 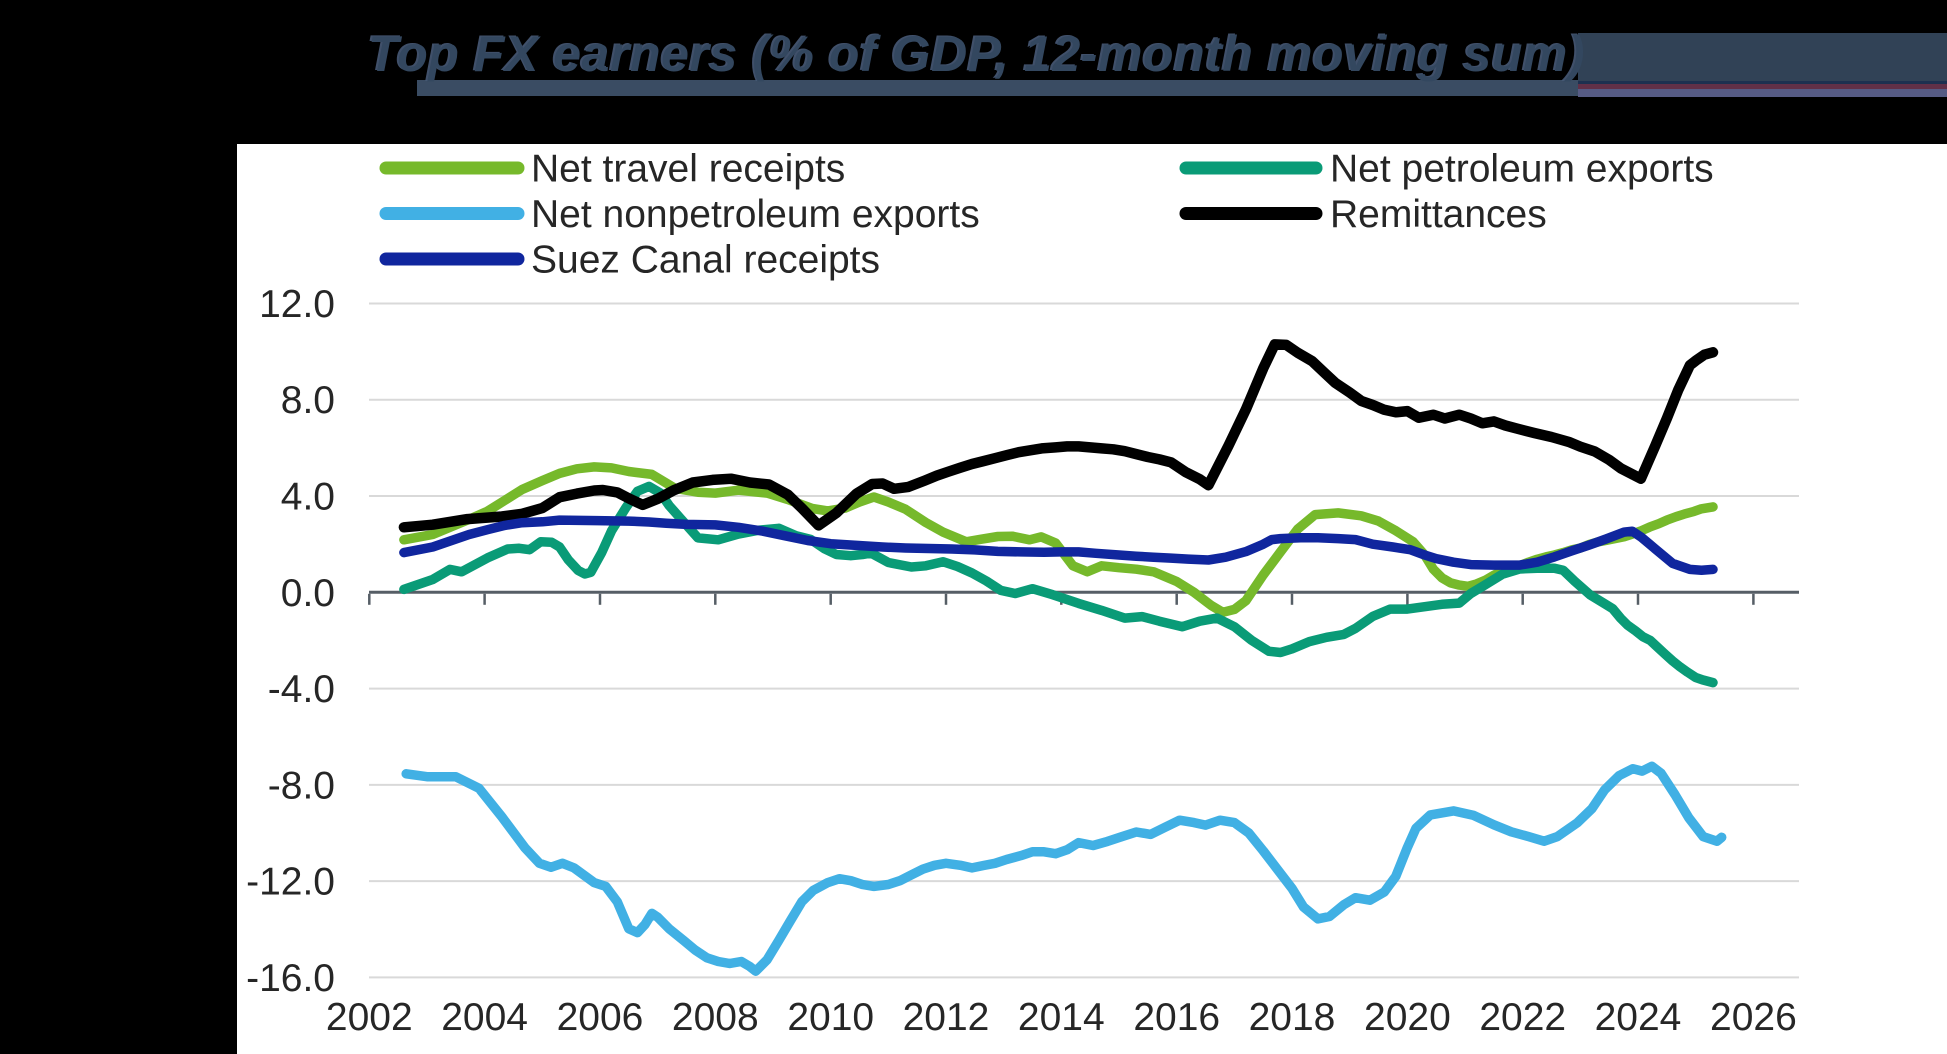 What do you see at coordinates (600, 1017) in the screenshot?
I see `svg-text: 2006` at bounding box center [600, 1017].